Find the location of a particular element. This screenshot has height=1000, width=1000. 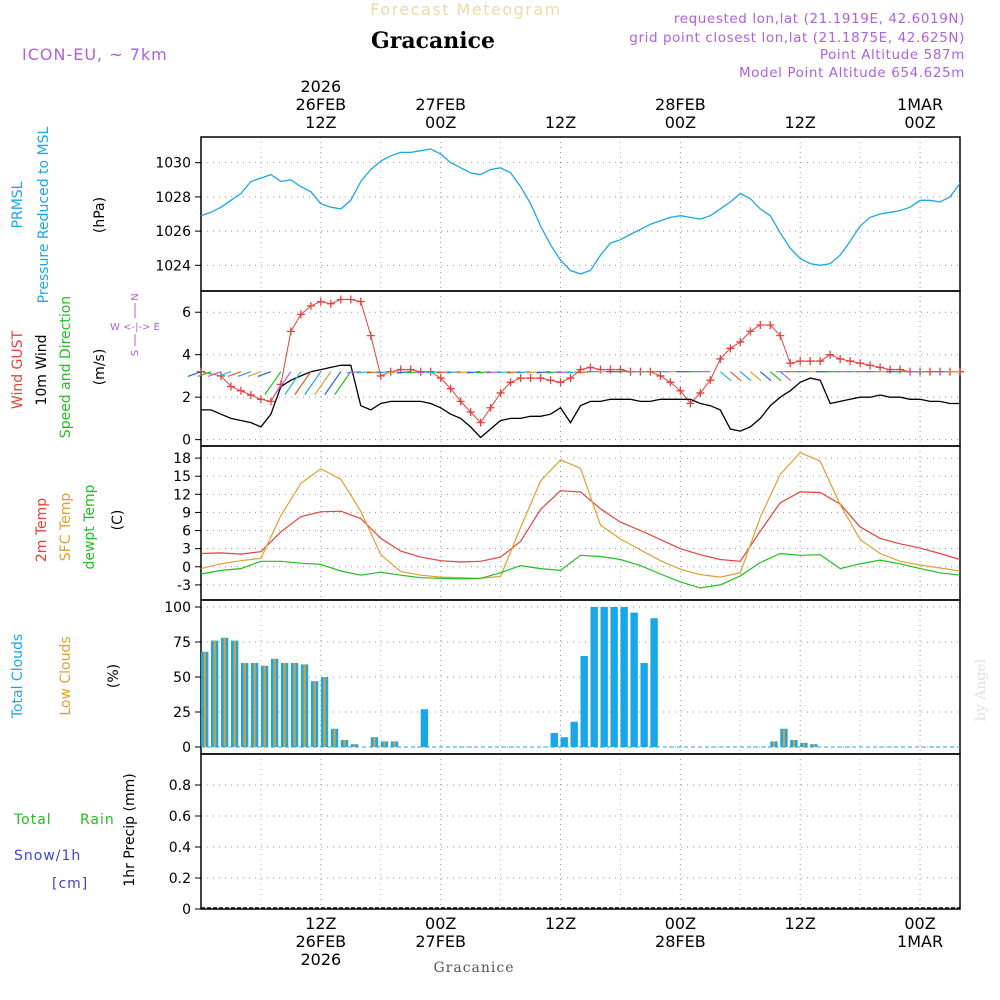

wind-ytick-label: 6 is located at coordinates (186, 313).